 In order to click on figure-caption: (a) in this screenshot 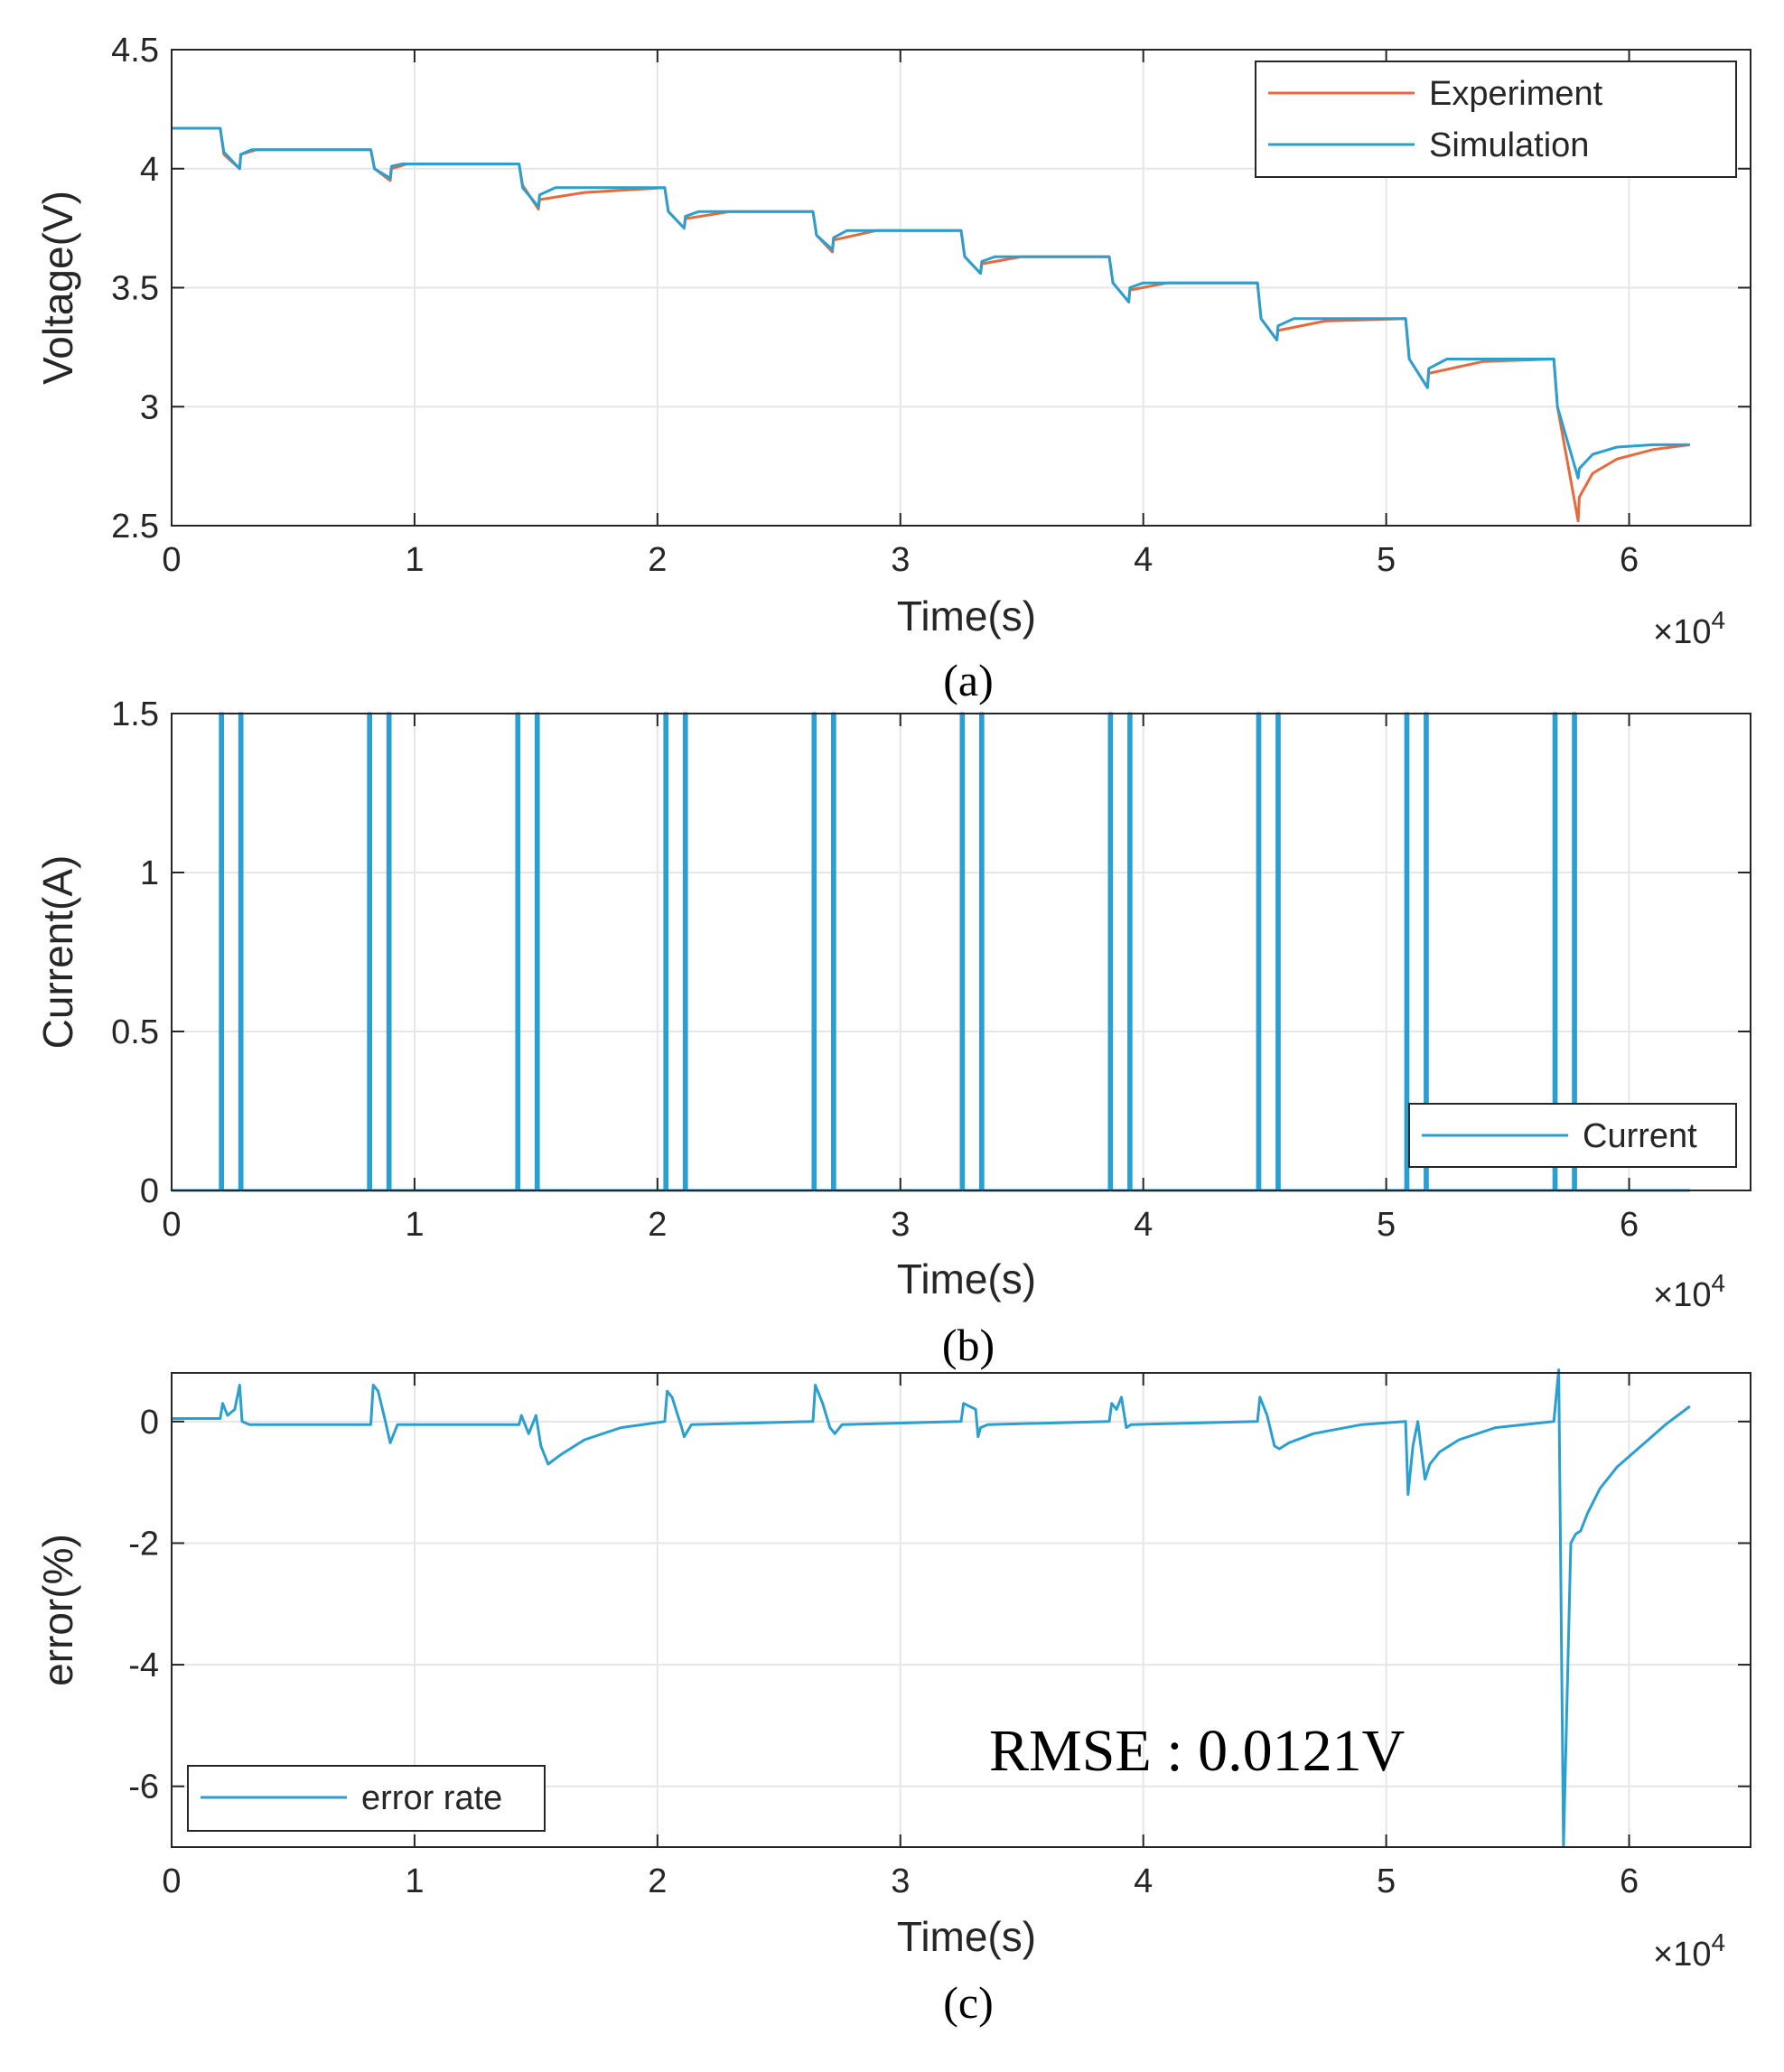, I will do `click(968, 680)`.